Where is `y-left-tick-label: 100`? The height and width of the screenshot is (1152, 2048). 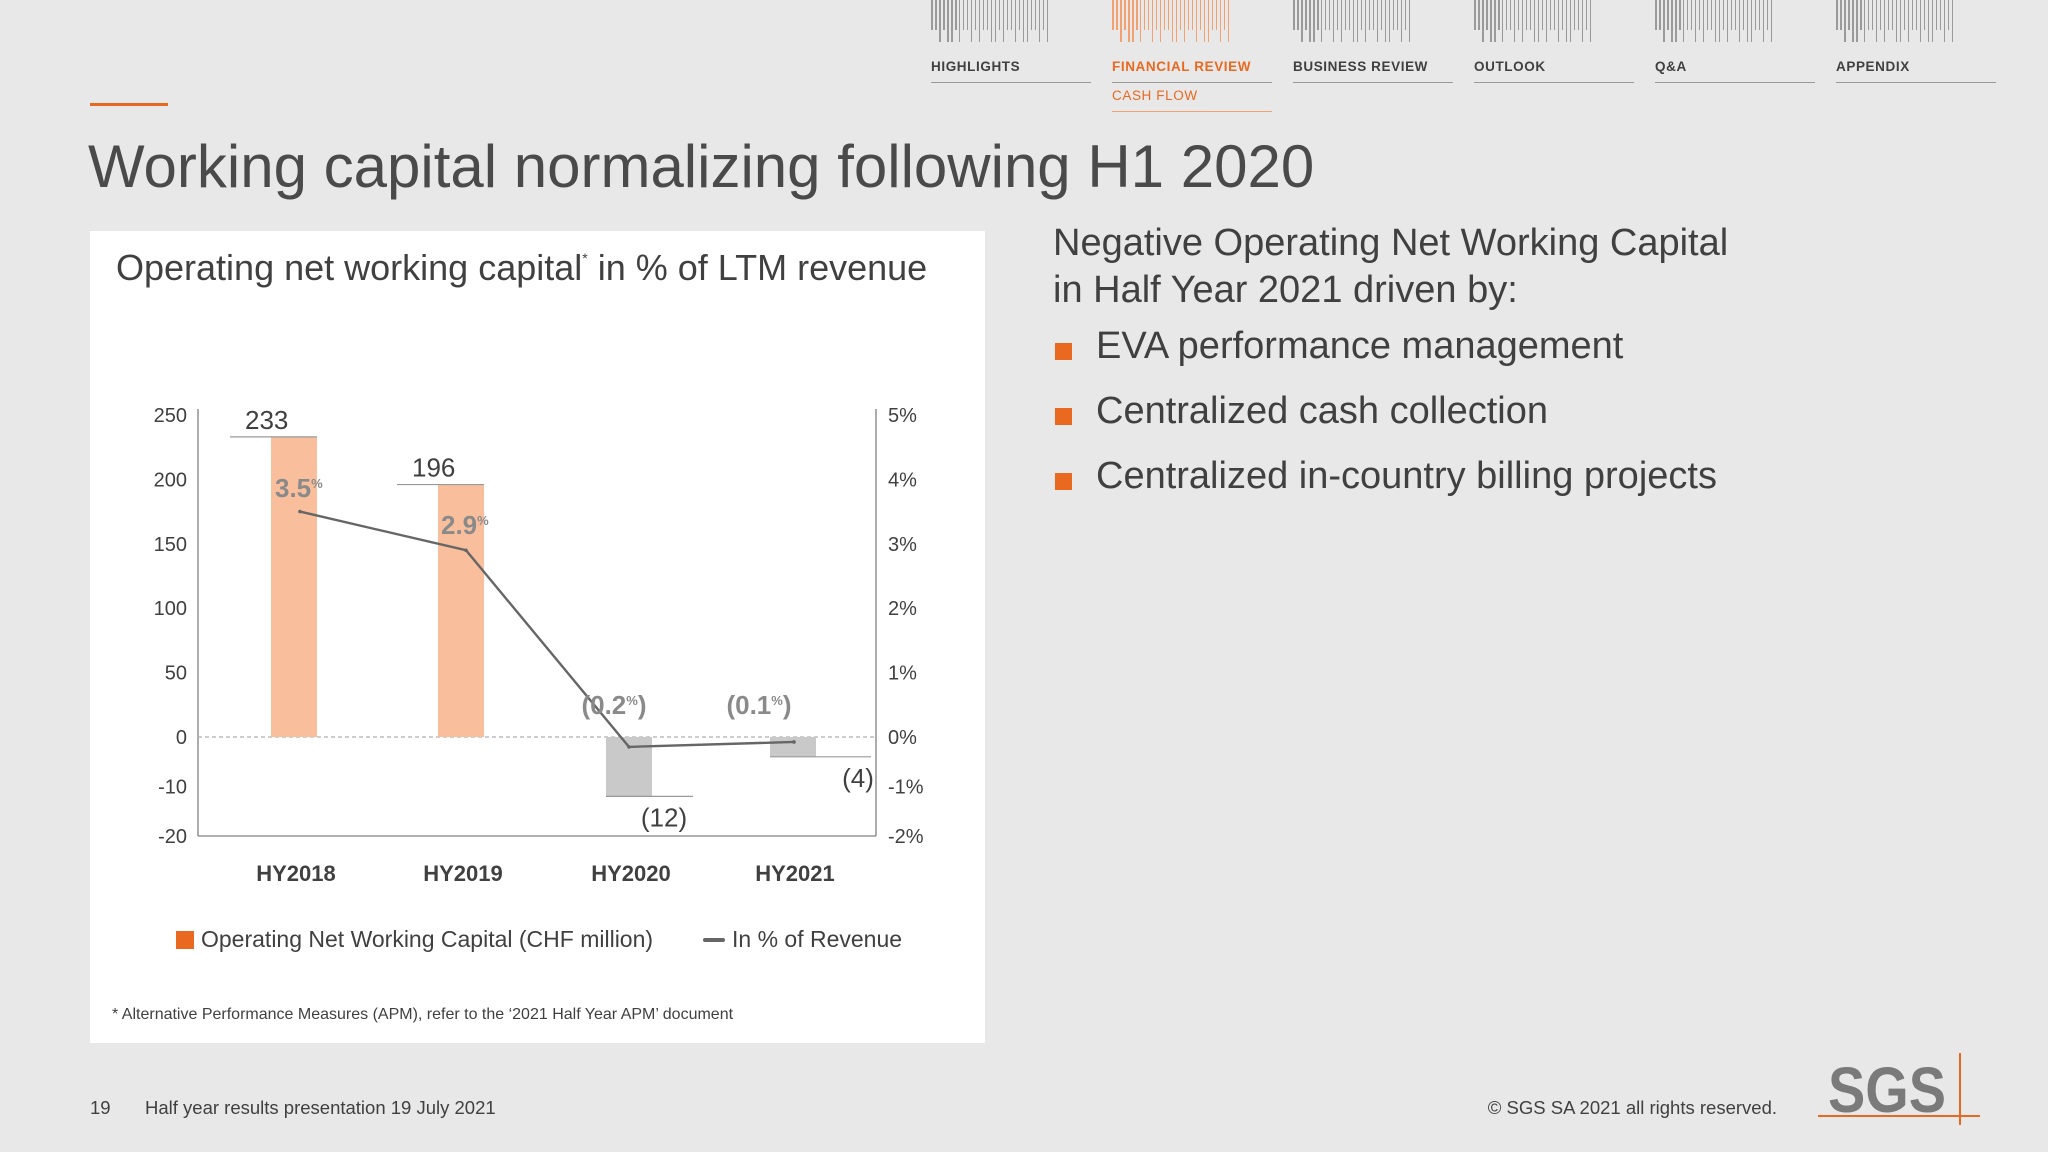
y-left-tick-label: 100 is located at coordinates (170, 609).